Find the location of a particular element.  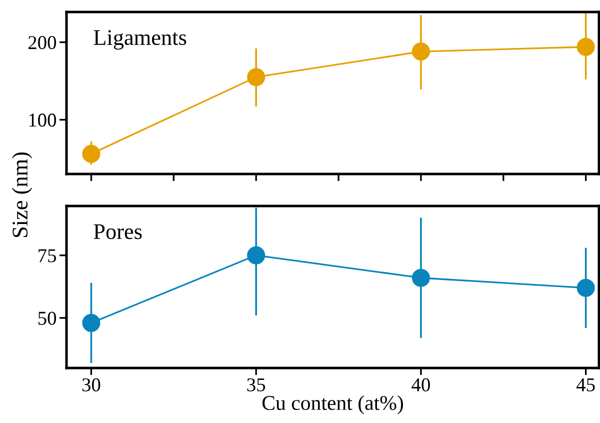

y-tick-label: 75 is located at coordinates (47, 255).